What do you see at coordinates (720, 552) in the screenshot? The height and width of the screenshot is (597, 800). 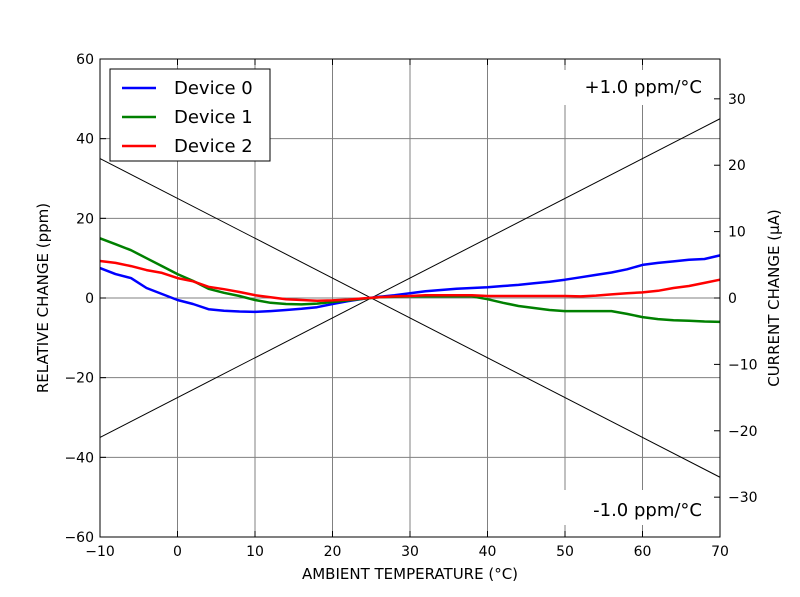 I see `x-tick-label: 70` at bounding box center [720, 552].